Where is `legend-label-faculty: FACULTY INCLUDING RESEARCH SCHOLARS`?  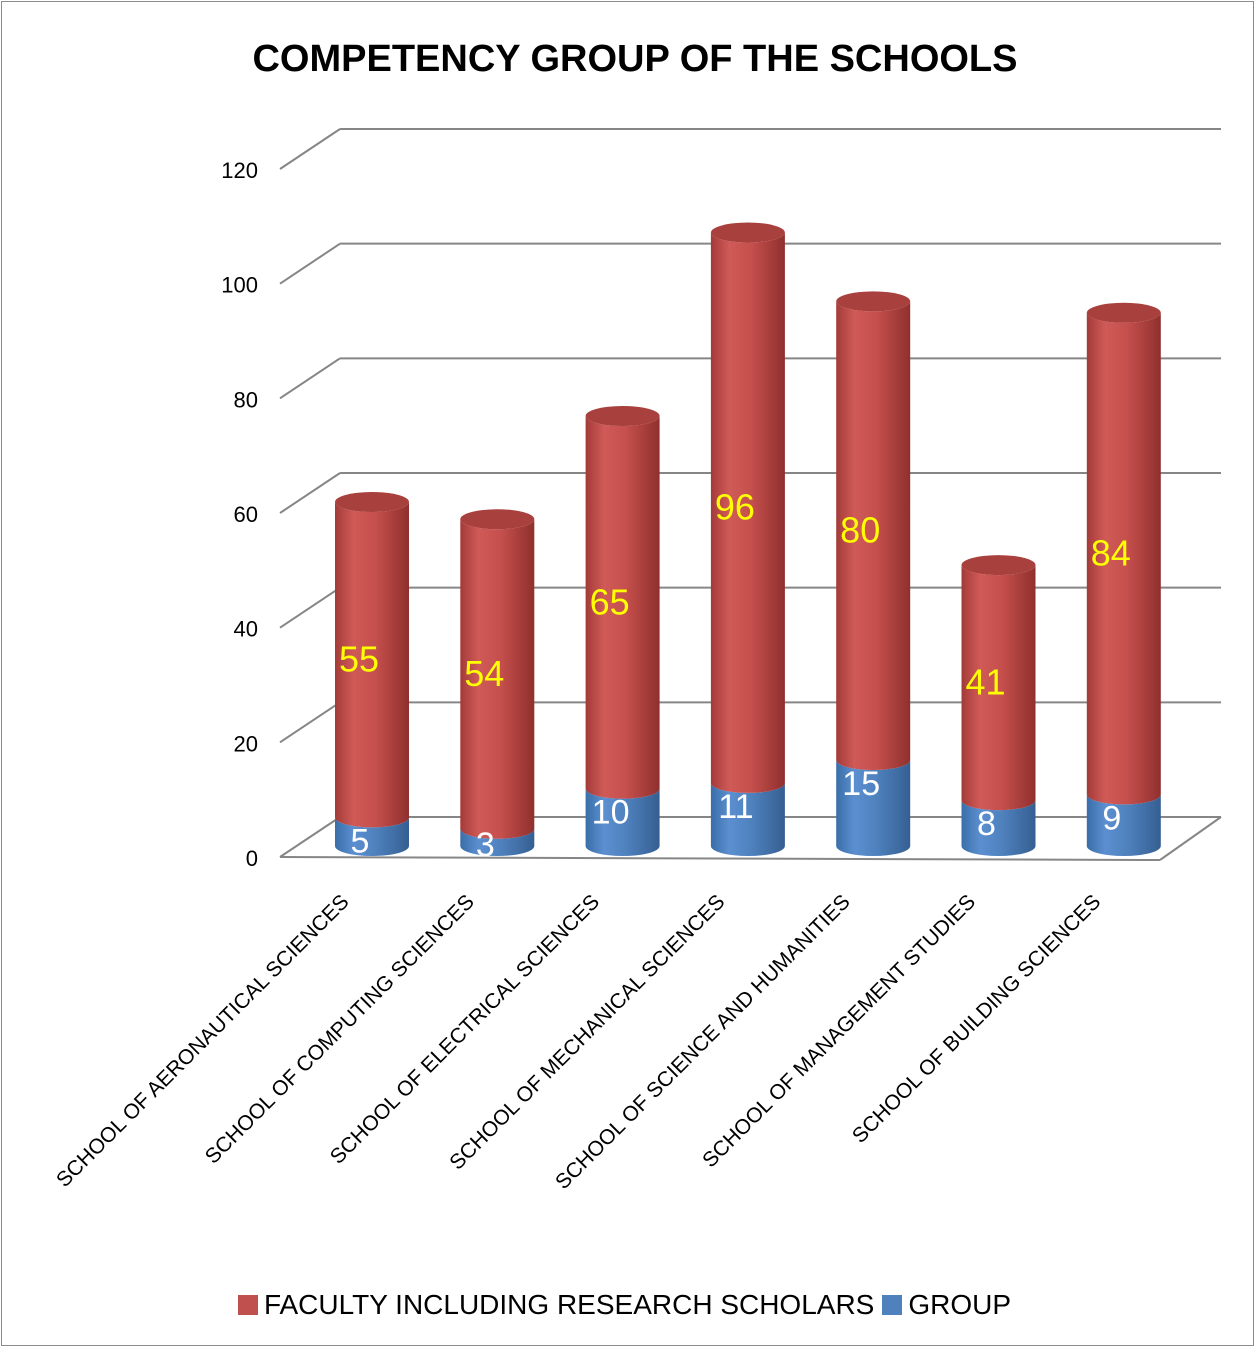
legend-label-faculty: FACULTY INCLUDING RESEARCH SCHOLARS is located at coordinates (569, 1304).